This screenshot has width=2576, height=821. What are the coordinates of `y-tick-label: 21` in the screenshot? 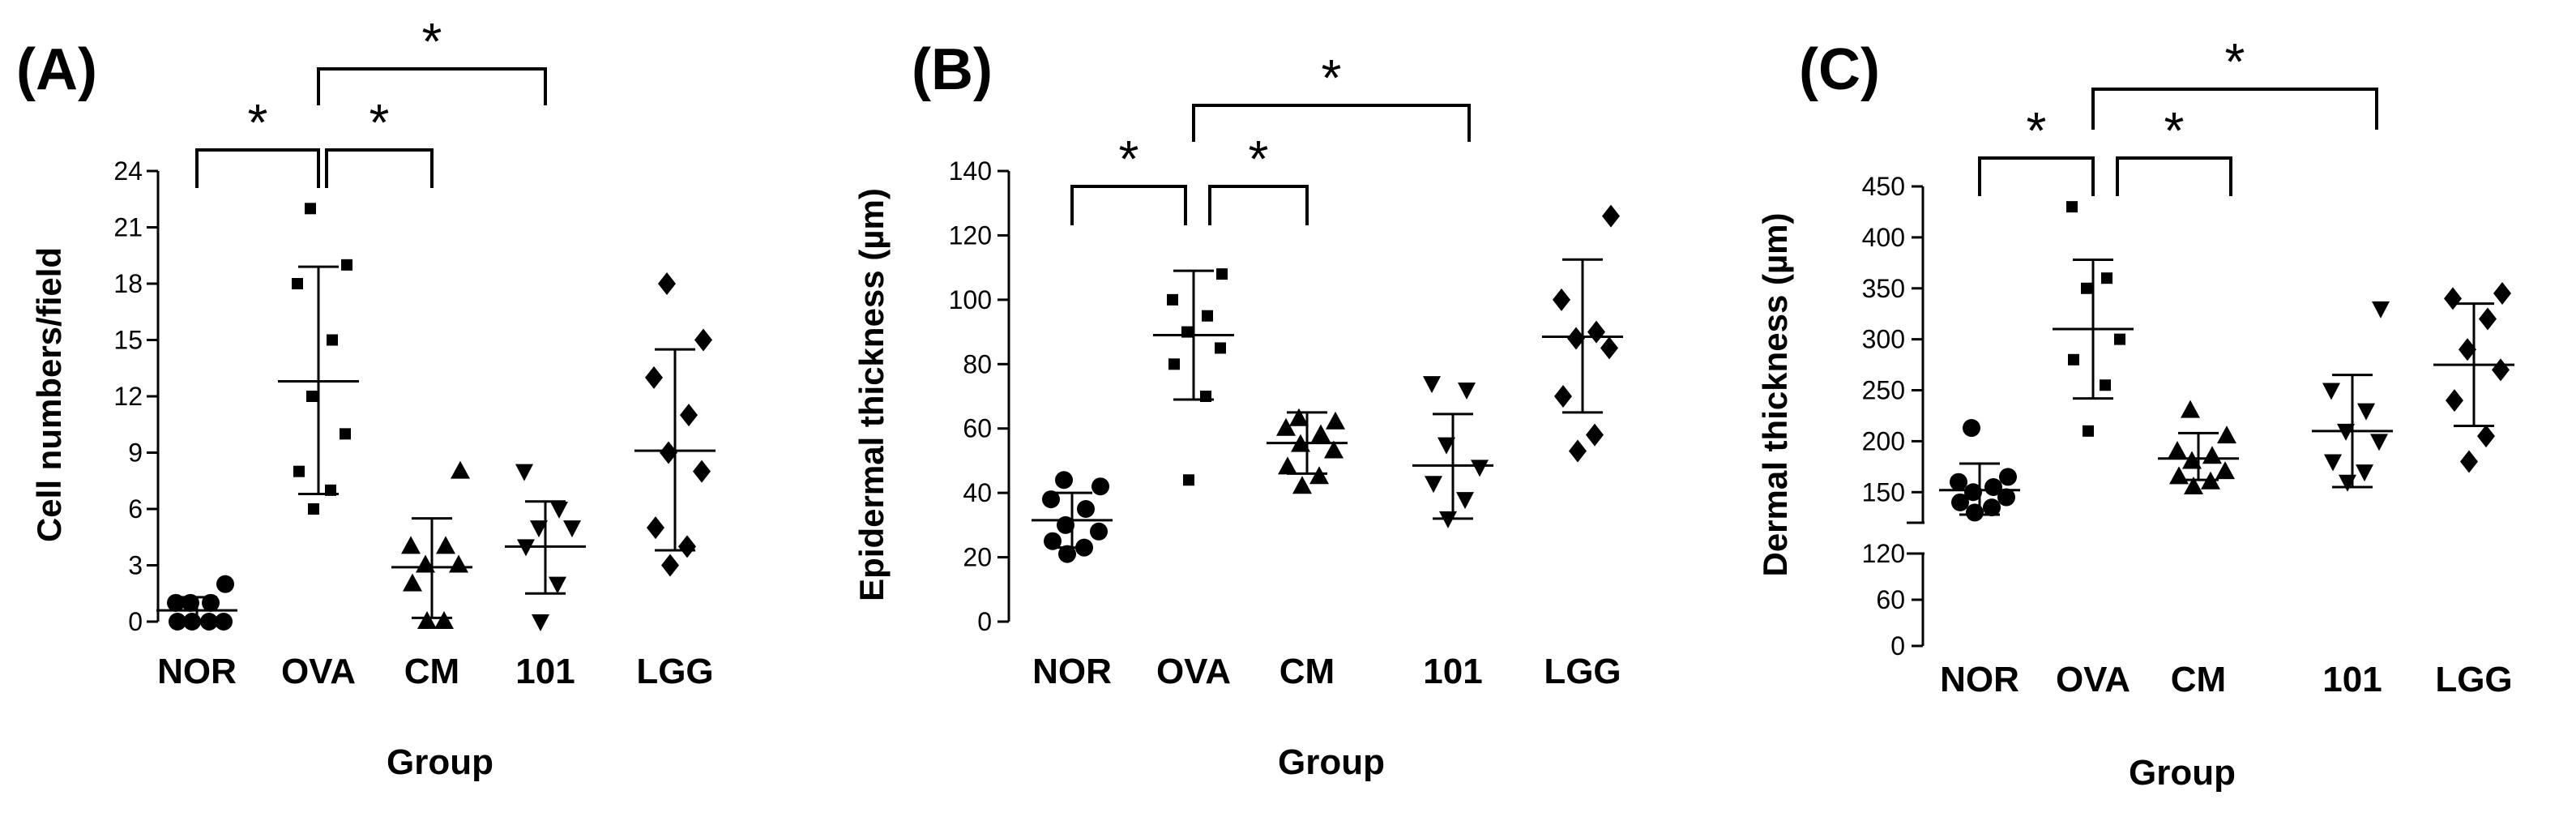 It's located at (128, 227).